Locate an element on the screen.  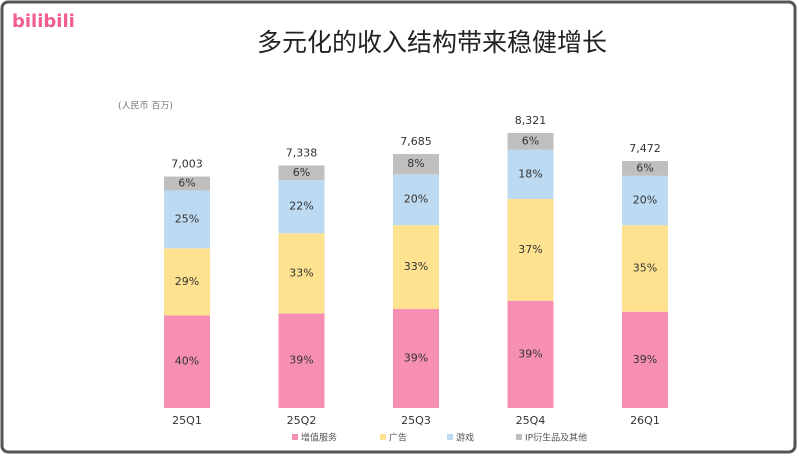
legend-label: 广告 is located at coordinates (398, 438).